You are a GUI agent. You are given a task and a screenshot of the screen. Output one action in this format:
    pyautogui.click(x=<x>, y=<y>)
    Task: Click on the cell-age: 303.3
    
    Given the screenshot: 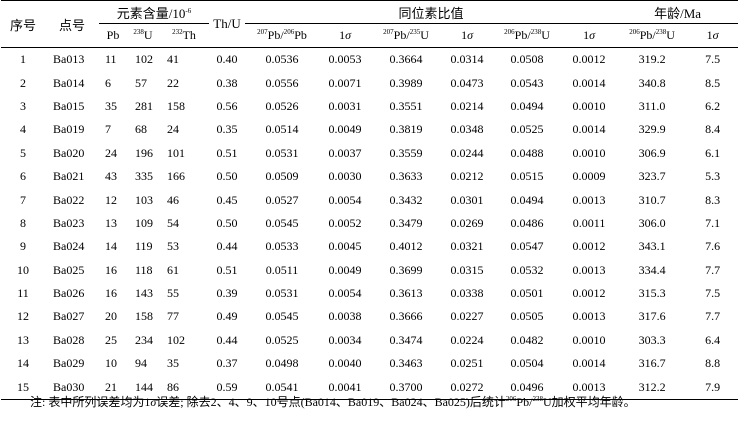 What is the action you would take?
    pyautogui.click(x=652, y=339)
    